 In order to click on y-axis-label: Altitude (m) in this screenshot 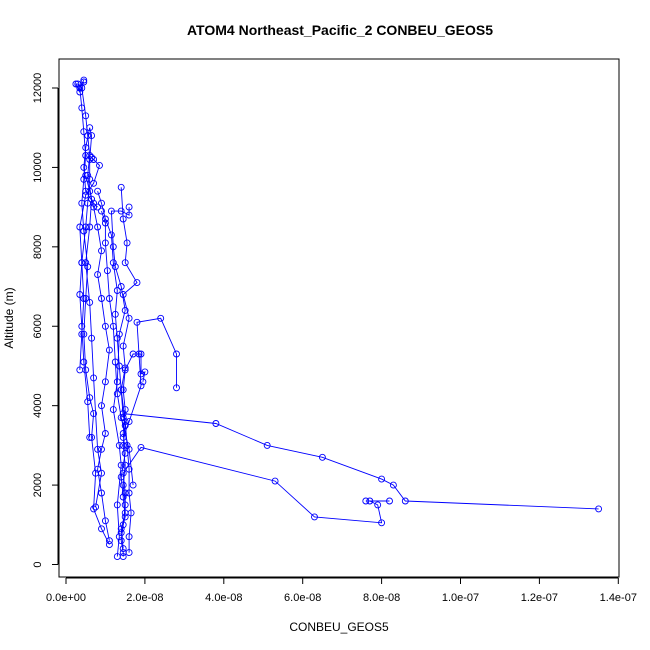, I will do `click(9, 317)`.